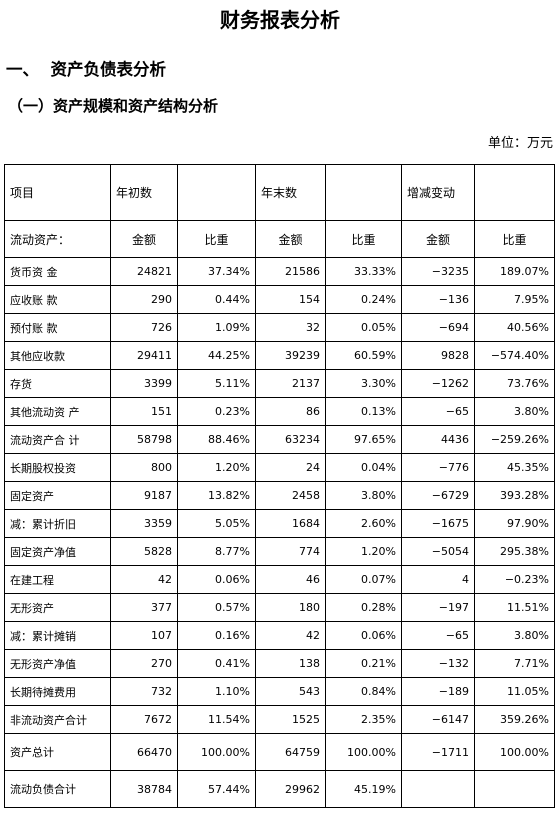 The width and height of the screenshot is (560, 820). Describe the element at coordinates (438, 752) in the screenshot. I see `cell-change-amount: −1711` at that location.